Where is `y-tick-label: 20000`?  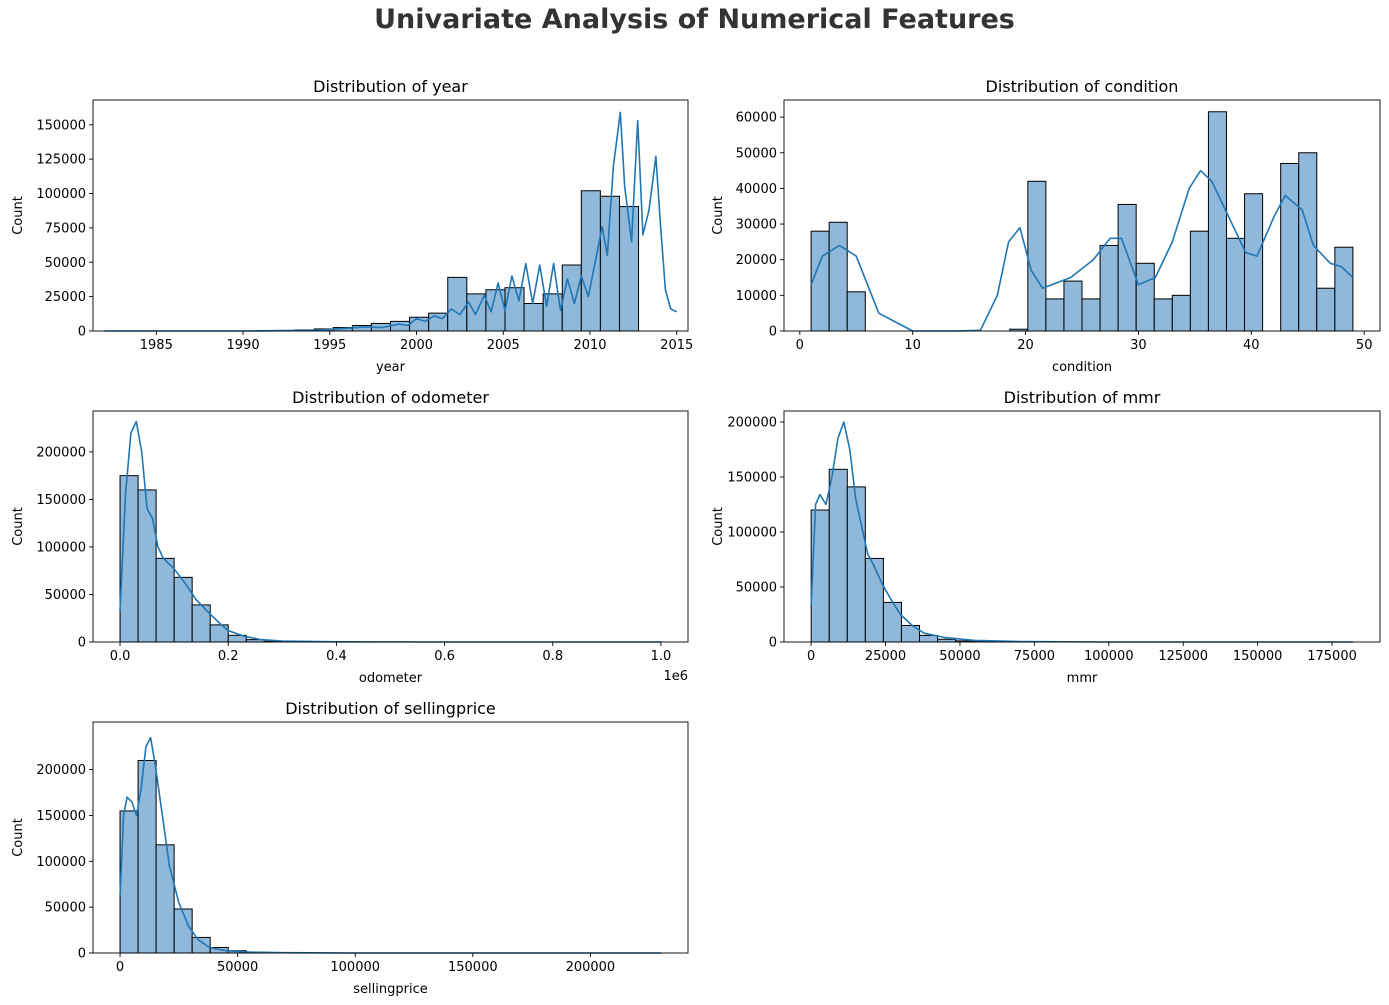
y-tick-label: 20000 is located at coordinates (756, 260).